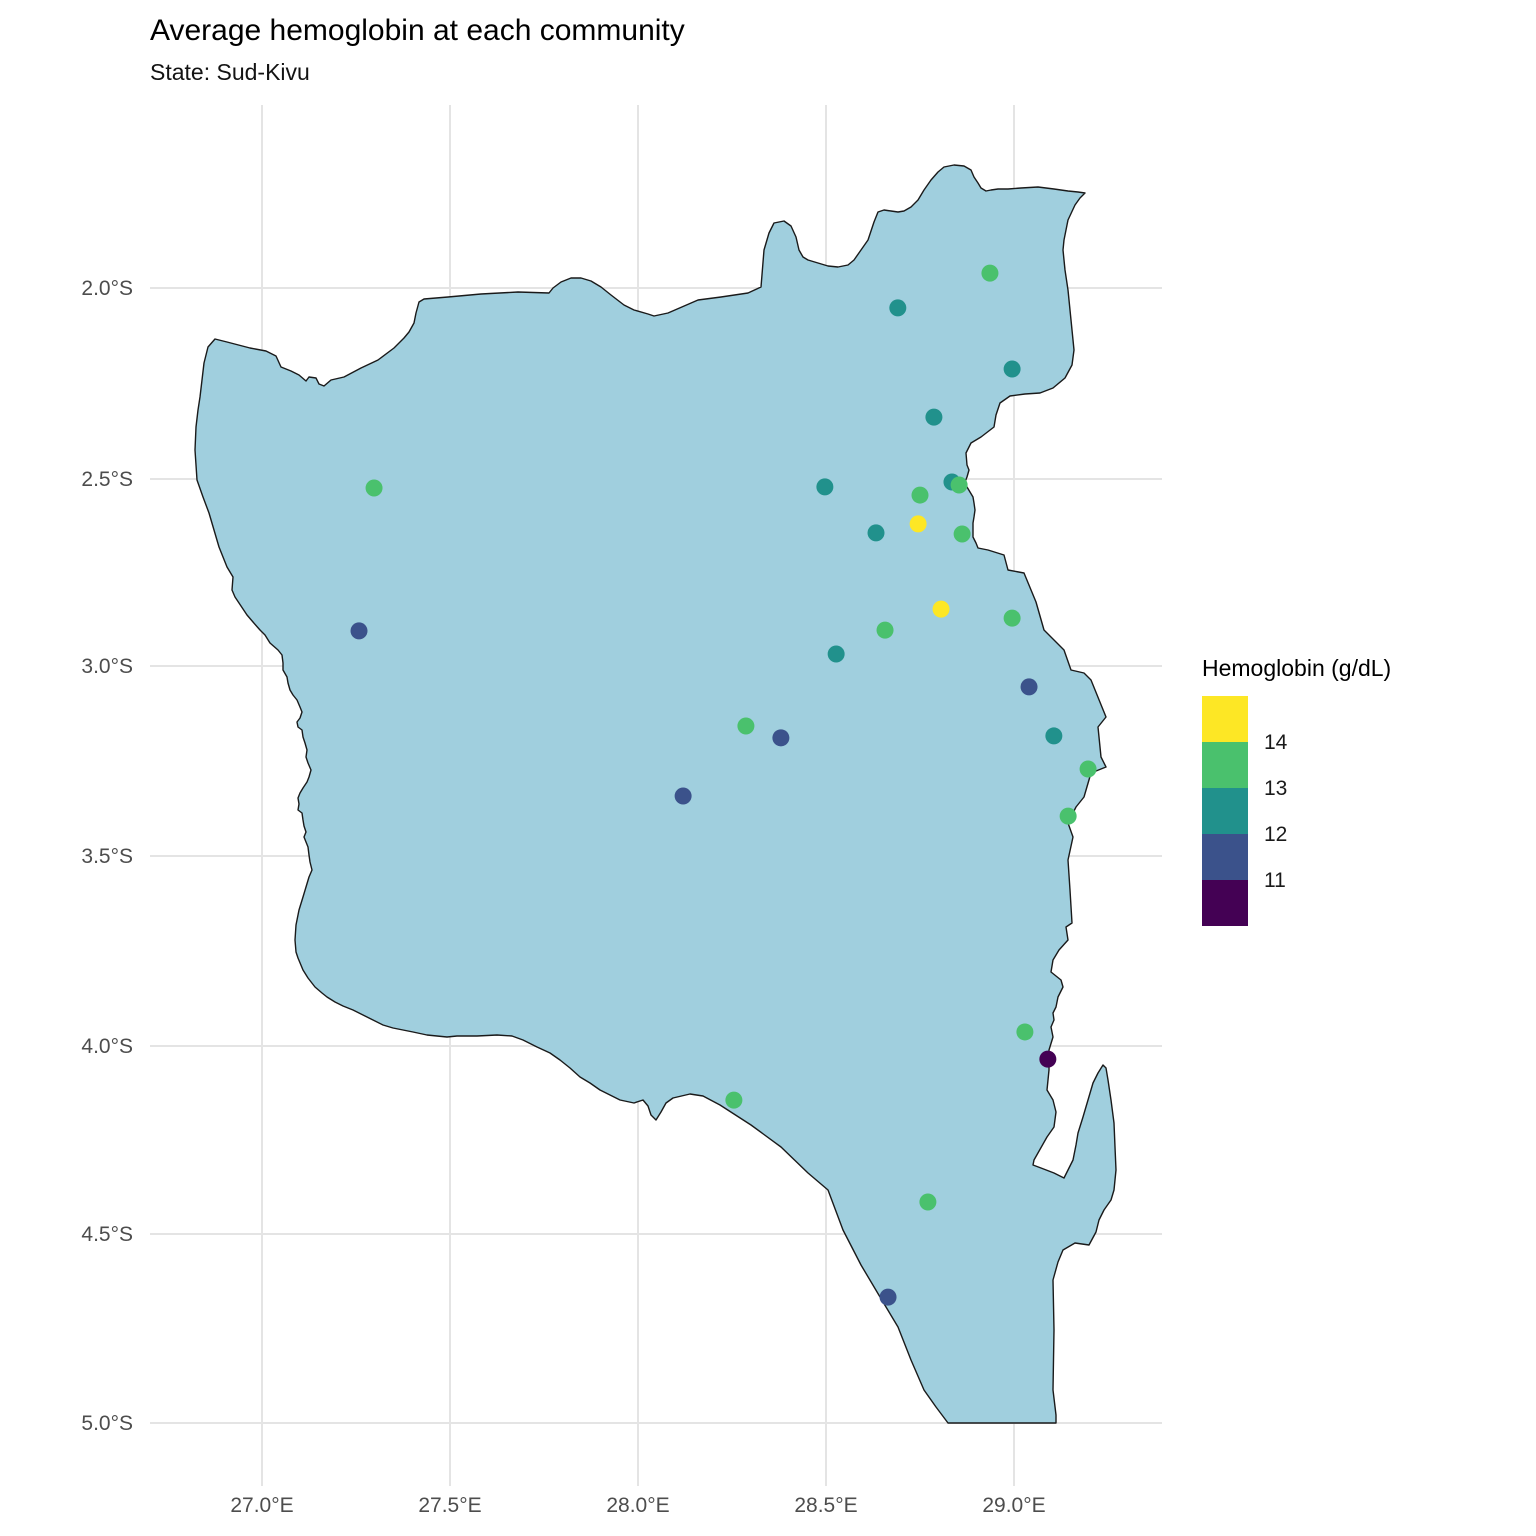 The width and height of the screenshot is (1536, 1536). What do you see at coordinates (1276, 834) in the screenshot?
I see `legend-tick-label: 12` at bounding box center [1276, 834].